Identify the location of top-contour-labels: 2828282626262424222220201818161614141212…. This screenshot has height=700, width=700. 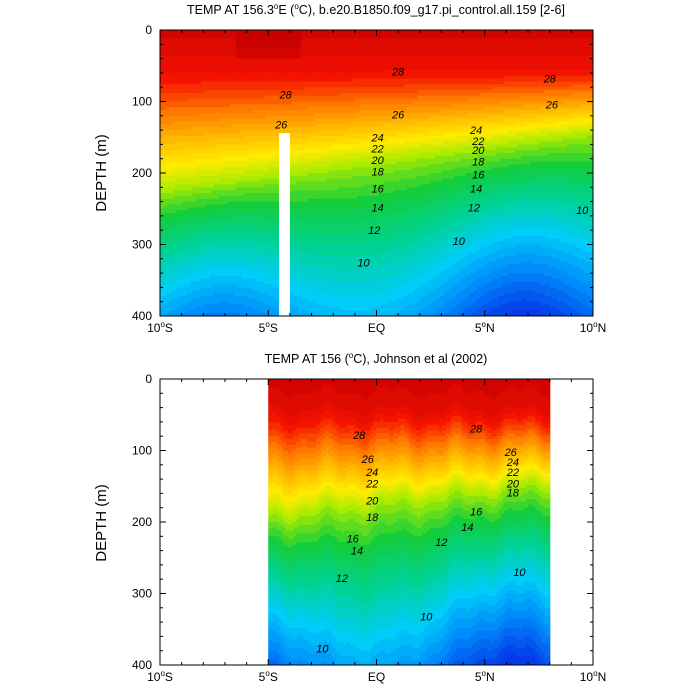
(431, 168).